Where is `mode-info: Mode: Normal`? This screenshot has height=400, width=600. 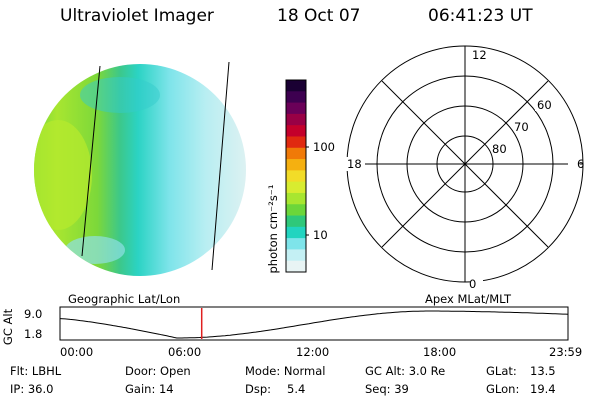
mode-info: Mode: Normal is located at coordinates (285, 371).